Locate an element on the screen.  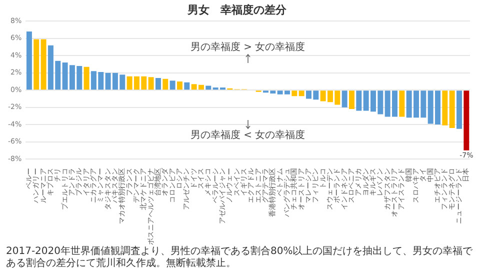
annotation: 男の幸福度 < 女の幸福度 is located at coordinates (248, 135).